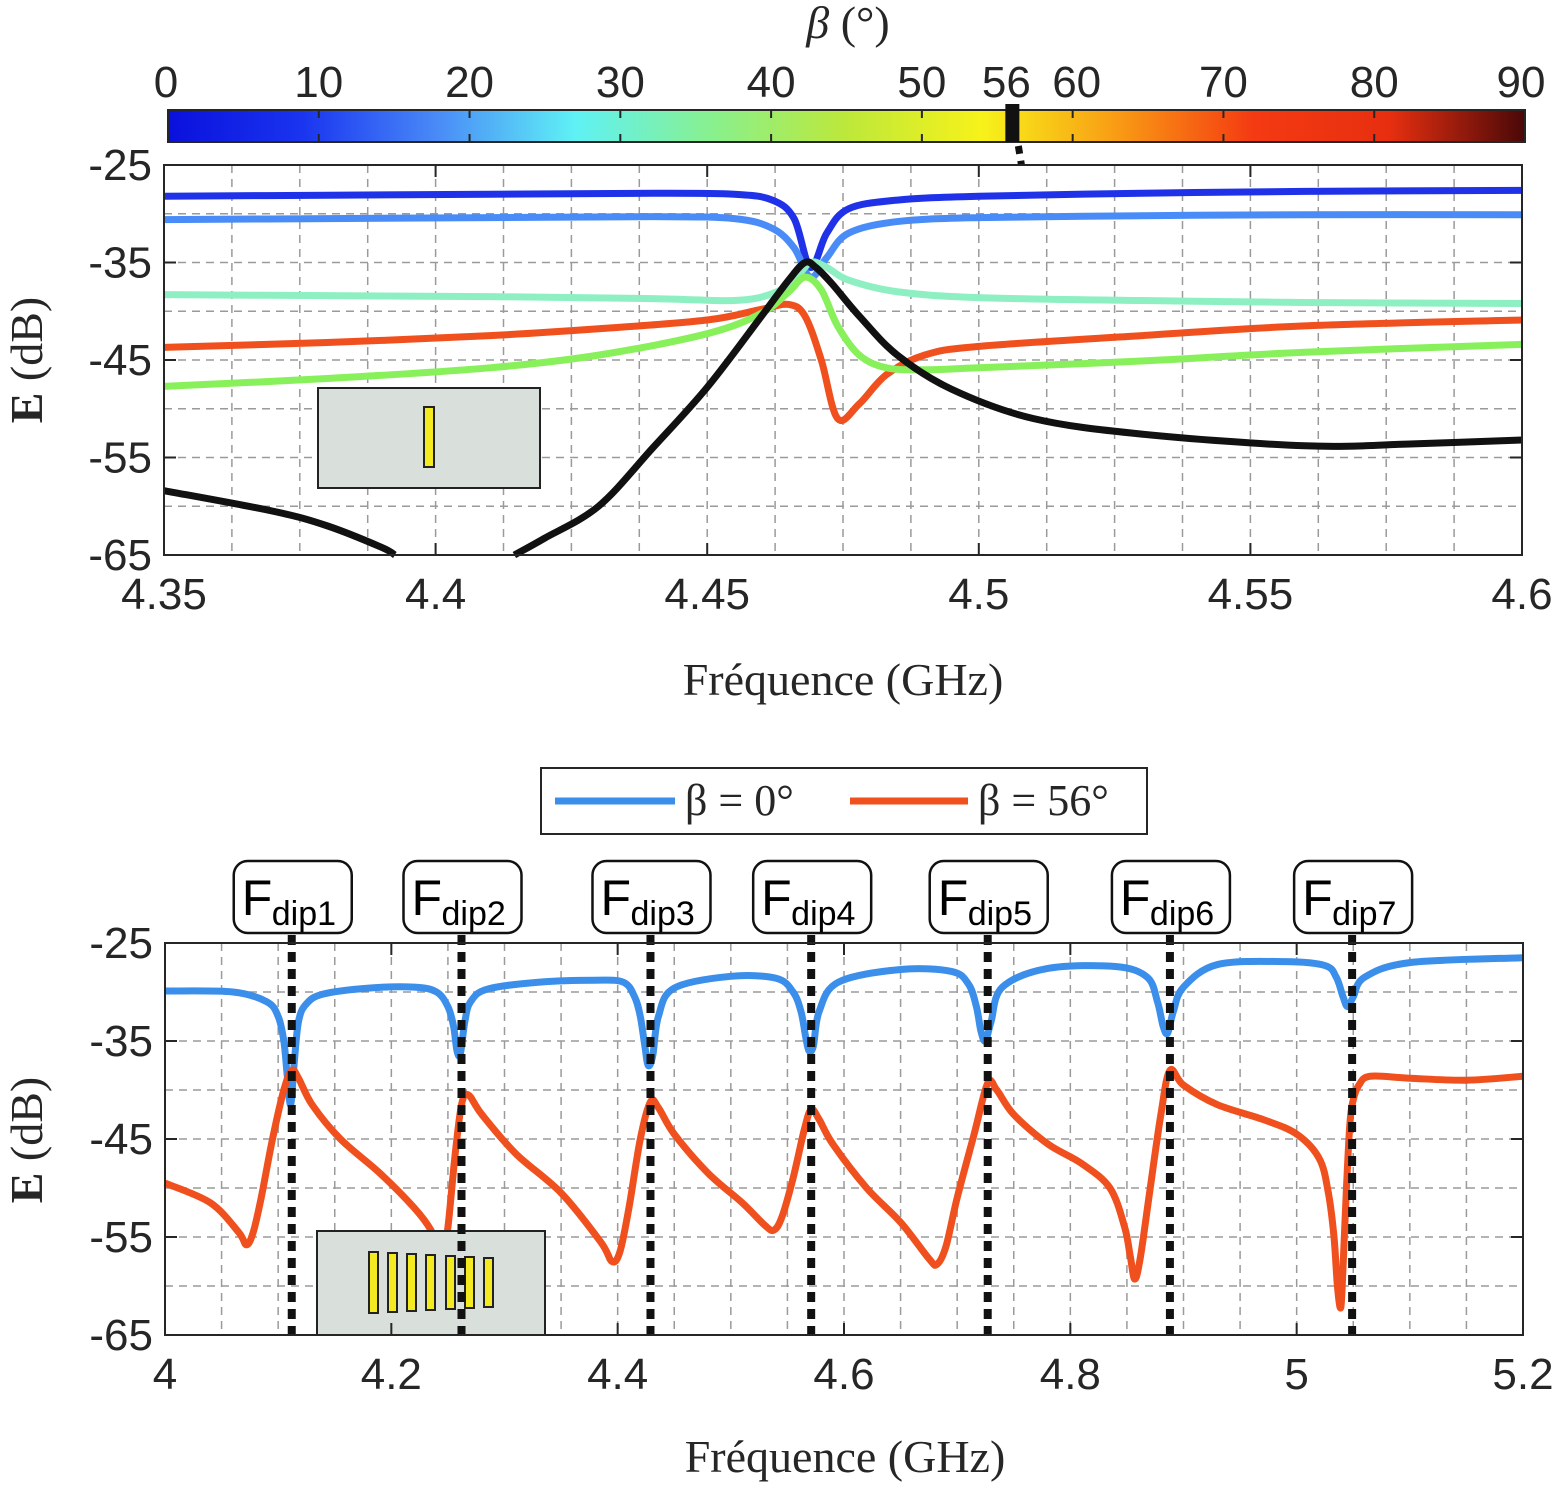 Image resolution: width=1557 pixels, height=1490 pixels. What do you see at coordinates (843, 679) in the screenshot?
I see `top-plot-xlabel: Fréquence (GHz)` at bounding box center [843, 679].